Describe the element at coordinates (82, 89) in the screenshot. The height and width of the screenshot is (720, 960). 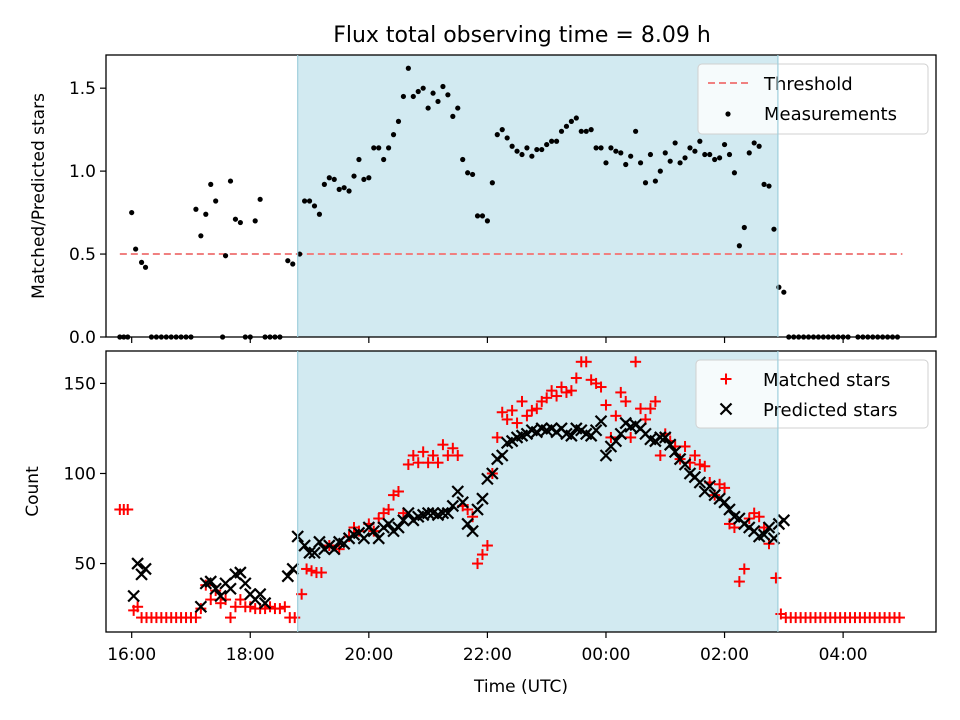
I see `y-tick-label: 1.5` at that location.